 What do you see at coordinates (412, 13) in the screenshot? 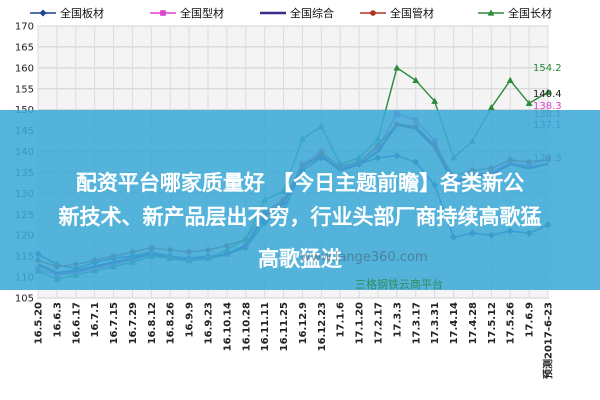
I see `legend-label: 全国管材` at bounding box center [412, 13].